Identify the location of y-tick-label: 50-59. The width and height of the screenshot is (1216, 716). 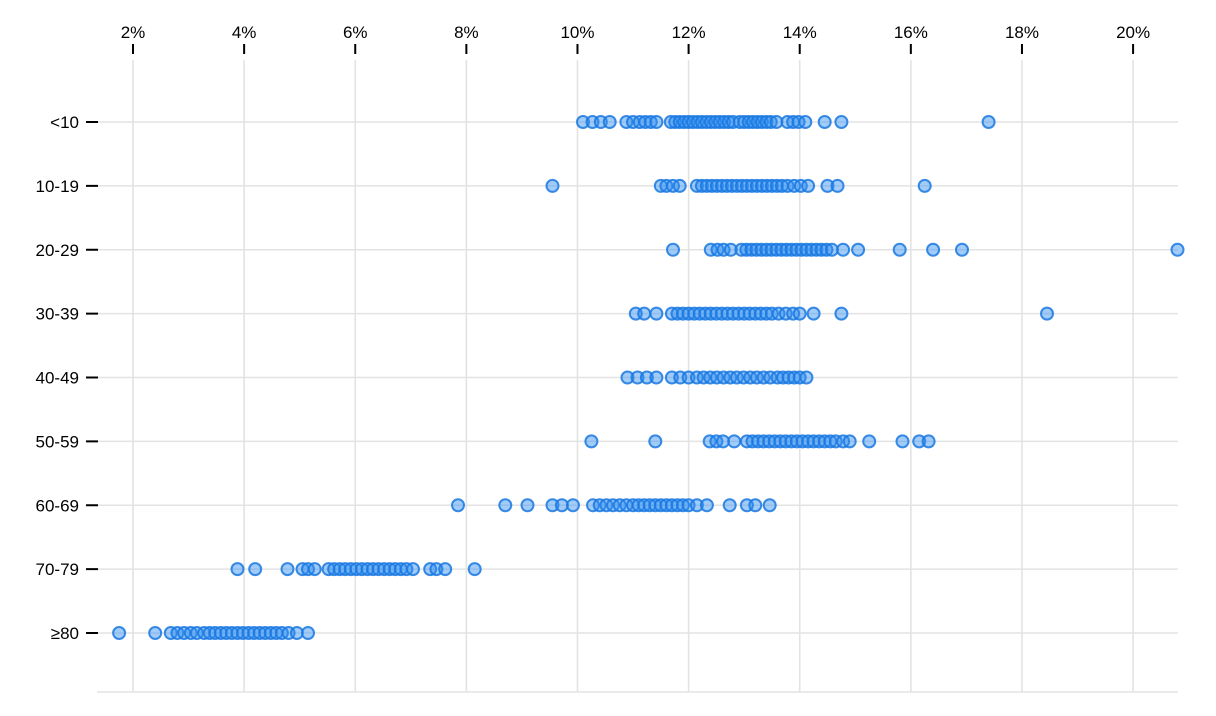
(57, 441).